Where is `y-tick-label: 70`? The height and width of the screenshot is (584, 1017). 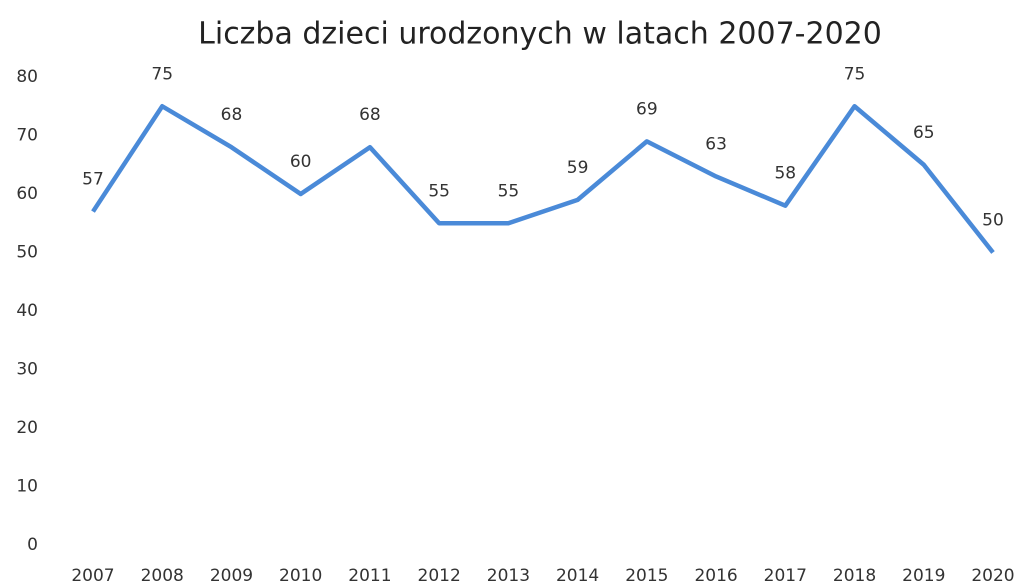 y-tick-label: 70 is located at coordinates (27, 136).